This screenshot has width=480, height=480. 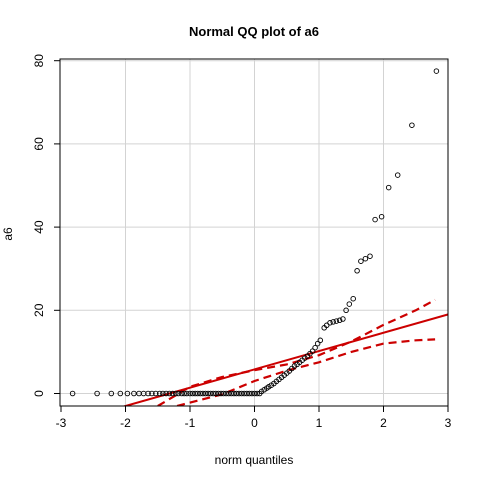 What do you see at coordinates (39, 393) in the screenshot?
I see `y-tick-label: 0` at bounding box center [39, 393].